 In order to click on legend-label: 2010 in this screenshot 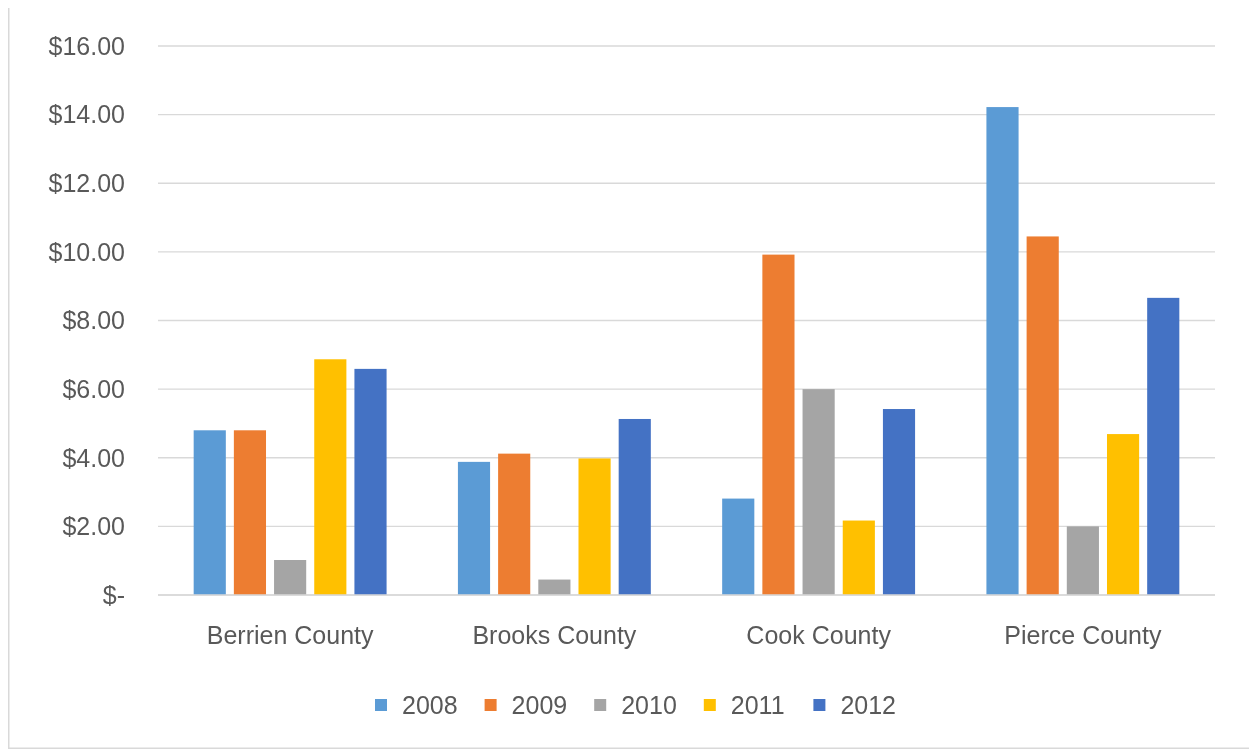, I will do `click(649, 704)`.